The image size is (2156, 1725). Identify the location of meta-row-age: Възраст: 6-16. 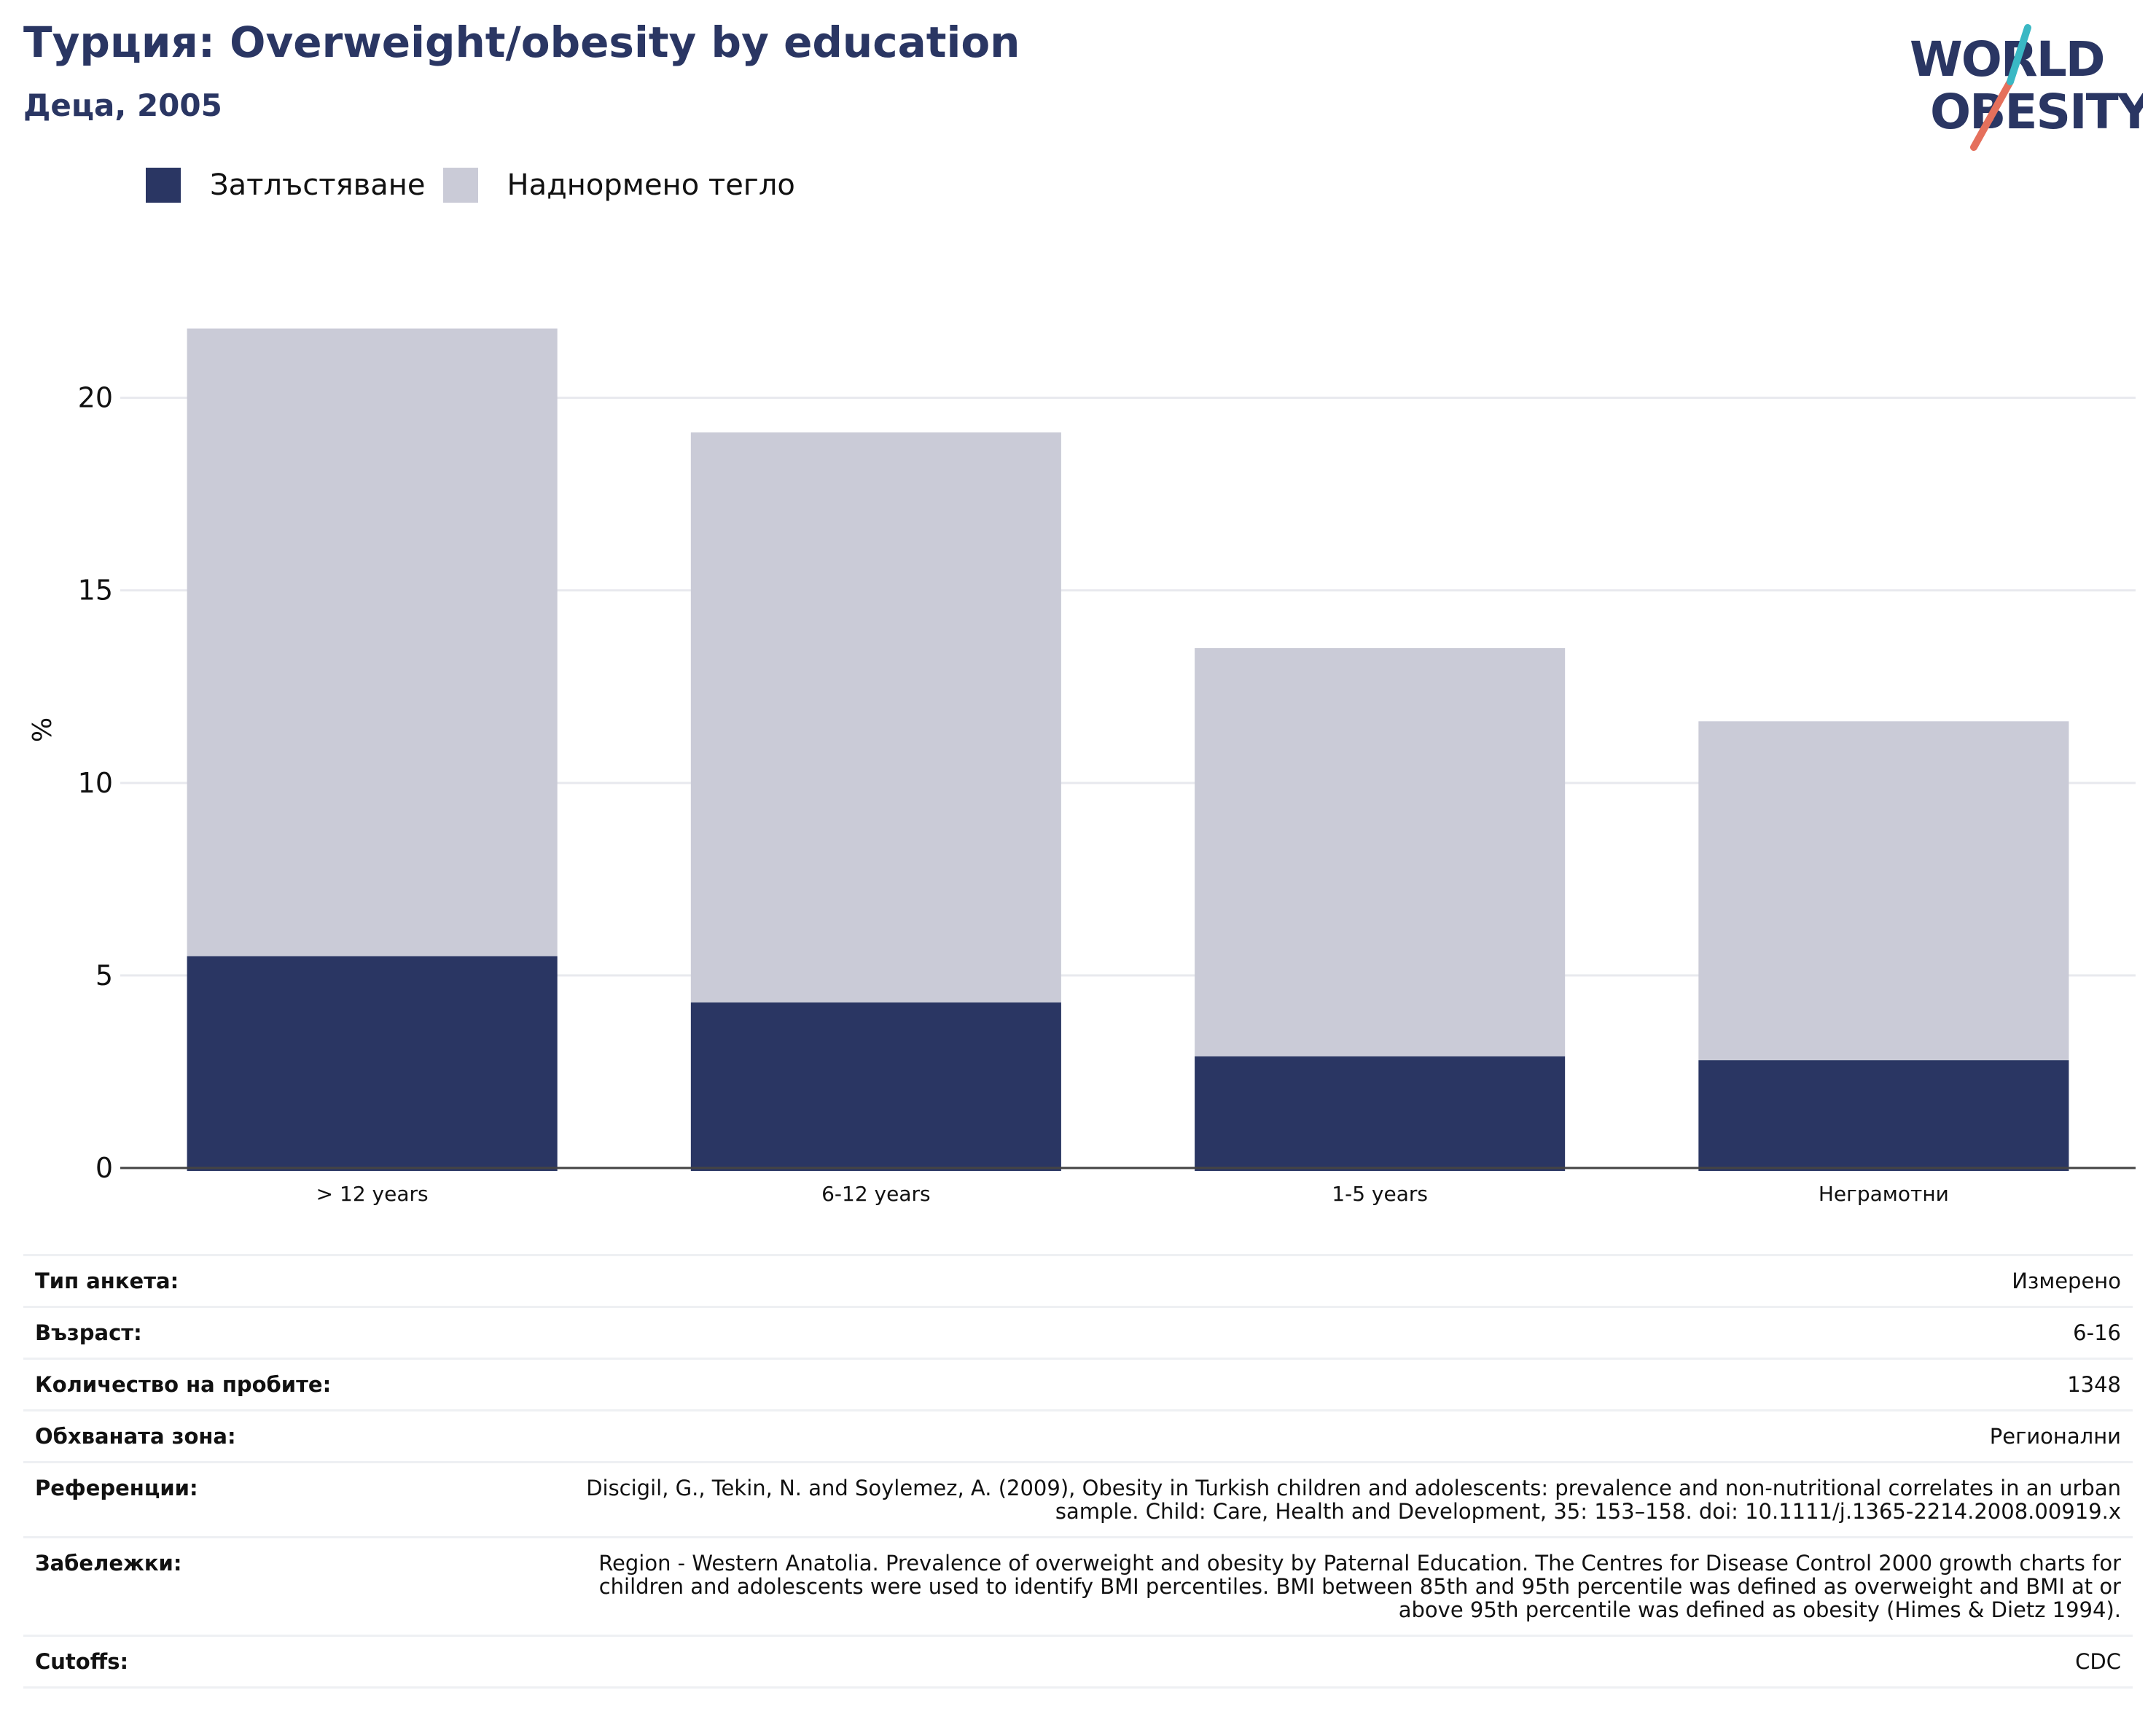
(1078, 1332).